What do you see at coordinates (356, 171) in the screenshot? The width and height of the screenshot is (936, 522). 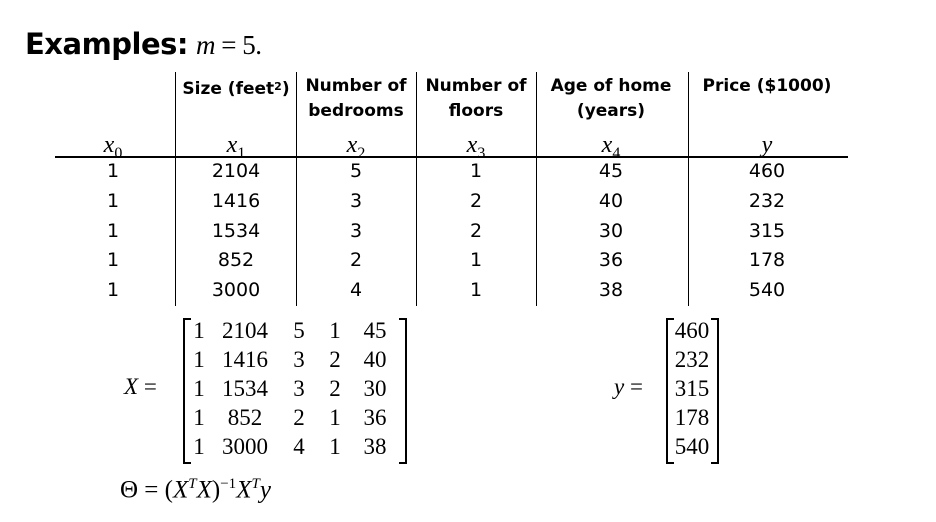 I see `table-cell: 5` at bounding box center [356, 171].